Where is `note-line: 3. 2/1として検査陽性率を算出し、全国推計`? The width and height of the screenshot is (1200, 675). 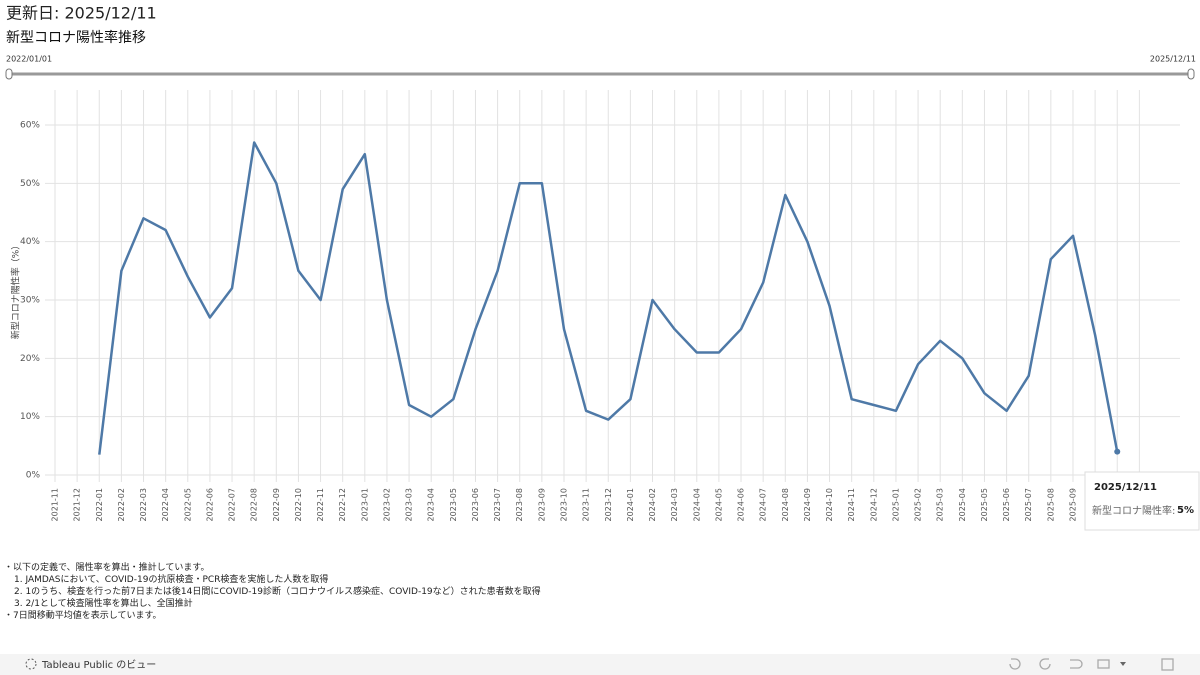 note-line: 3. 2/1として検査陽性率を算出し、全国推計 is located at coordinates (103, 604).